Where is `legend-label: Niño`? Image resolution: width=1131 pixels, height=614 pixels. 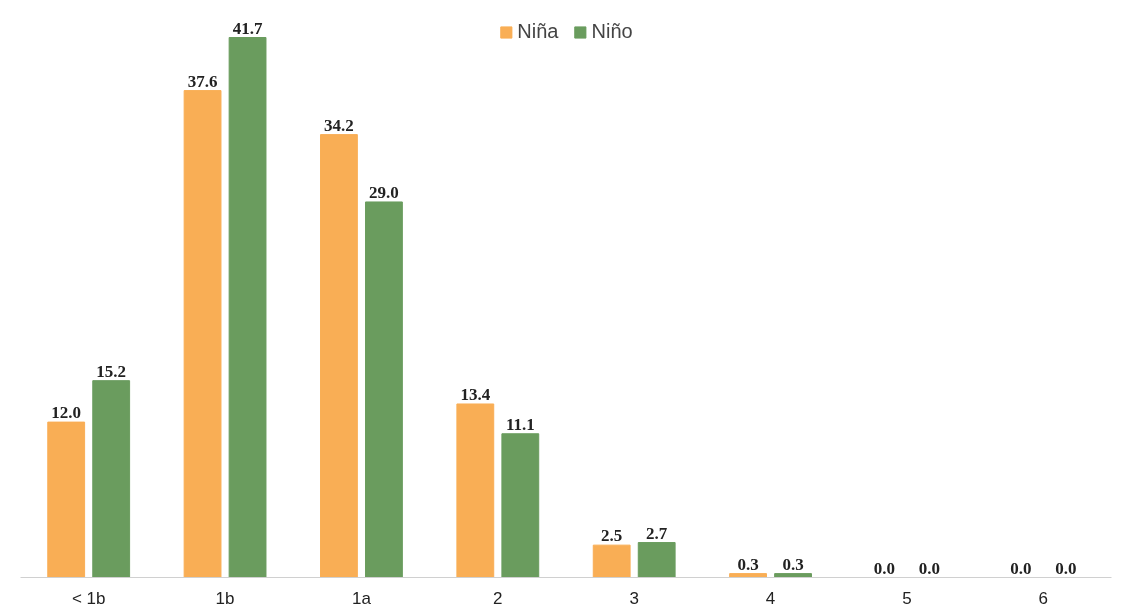
legend-label: Niño is located at coordinates (612, 31).